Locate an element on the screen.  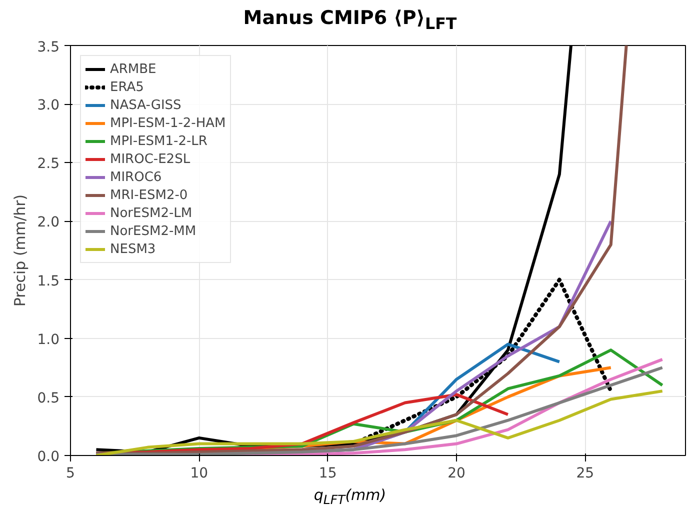
x-tick-label: 25 is located at coordinates (585, 474).